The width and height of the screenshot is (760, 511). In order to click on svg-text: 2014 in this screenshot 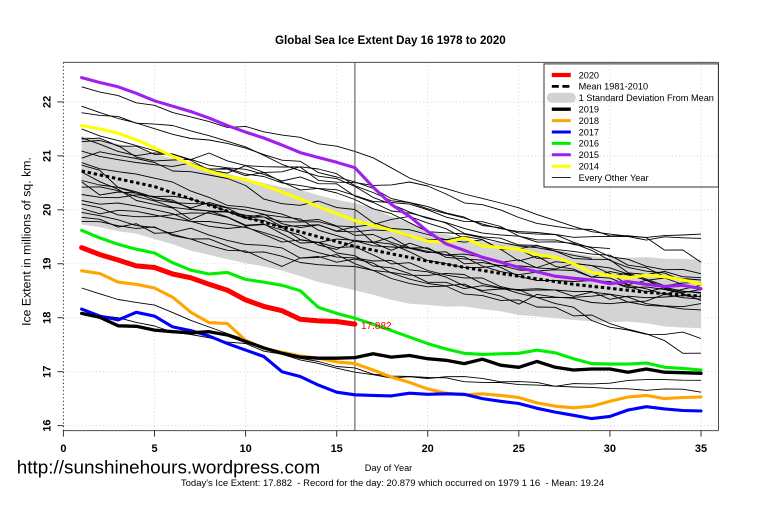, I will do `click(589, 167)`.